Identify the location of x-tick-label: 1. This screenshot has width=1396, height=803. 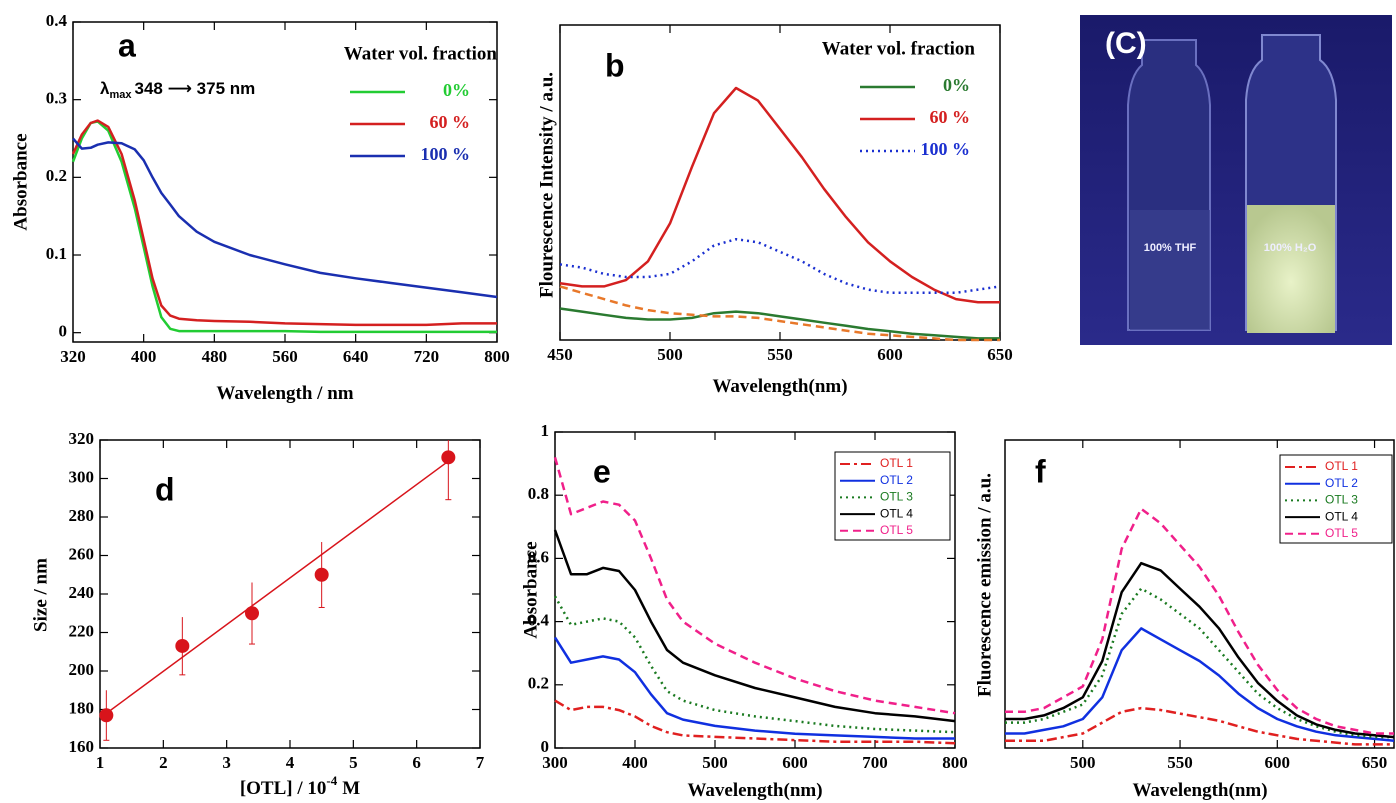
(100, 762).